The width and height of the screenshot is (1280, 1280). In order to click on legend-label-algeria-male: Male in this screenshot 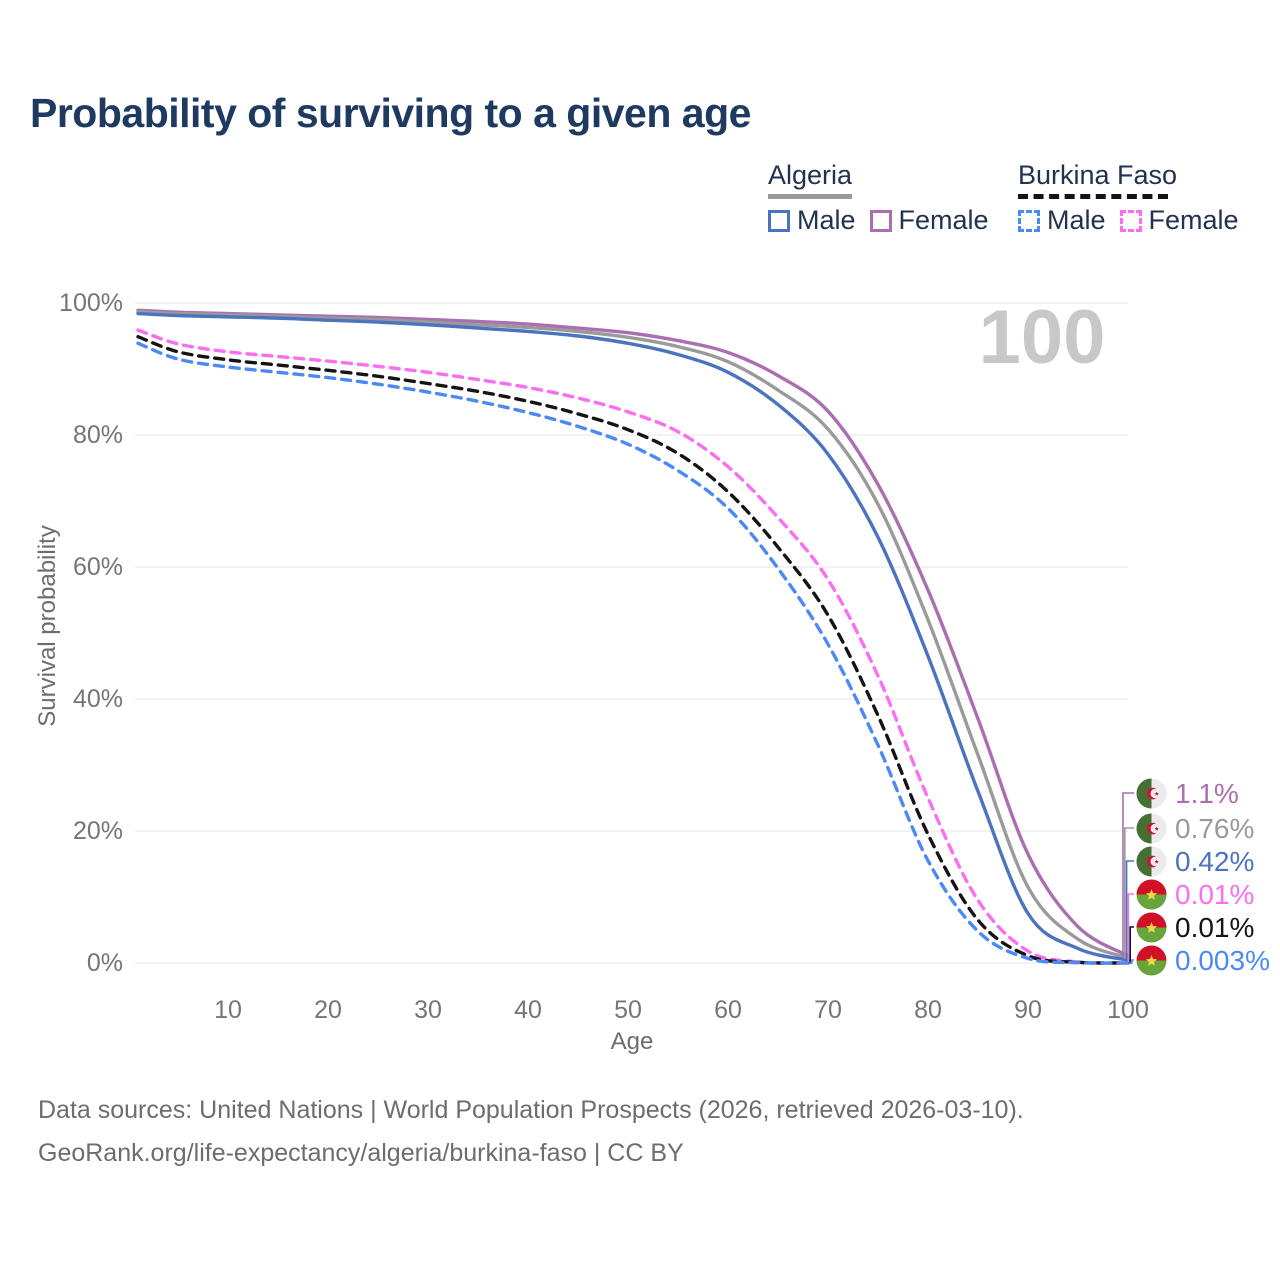, I will do `click(826, 220)`.